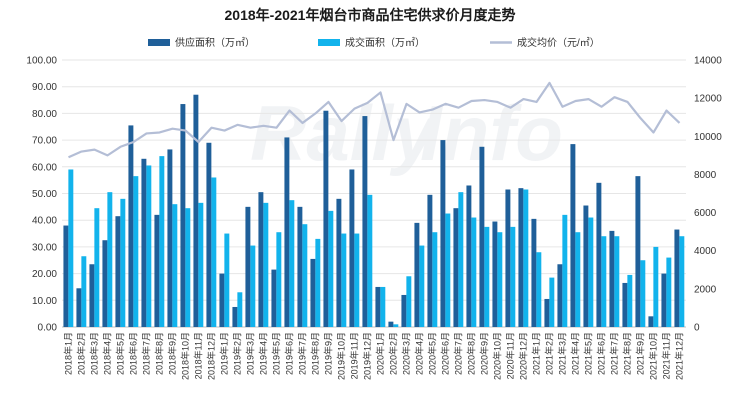 The image size is (740, 407). Describe the element at coordinates (523, 356) in the screenshot. I see `x-tick-label: 2020年12月` at that location.